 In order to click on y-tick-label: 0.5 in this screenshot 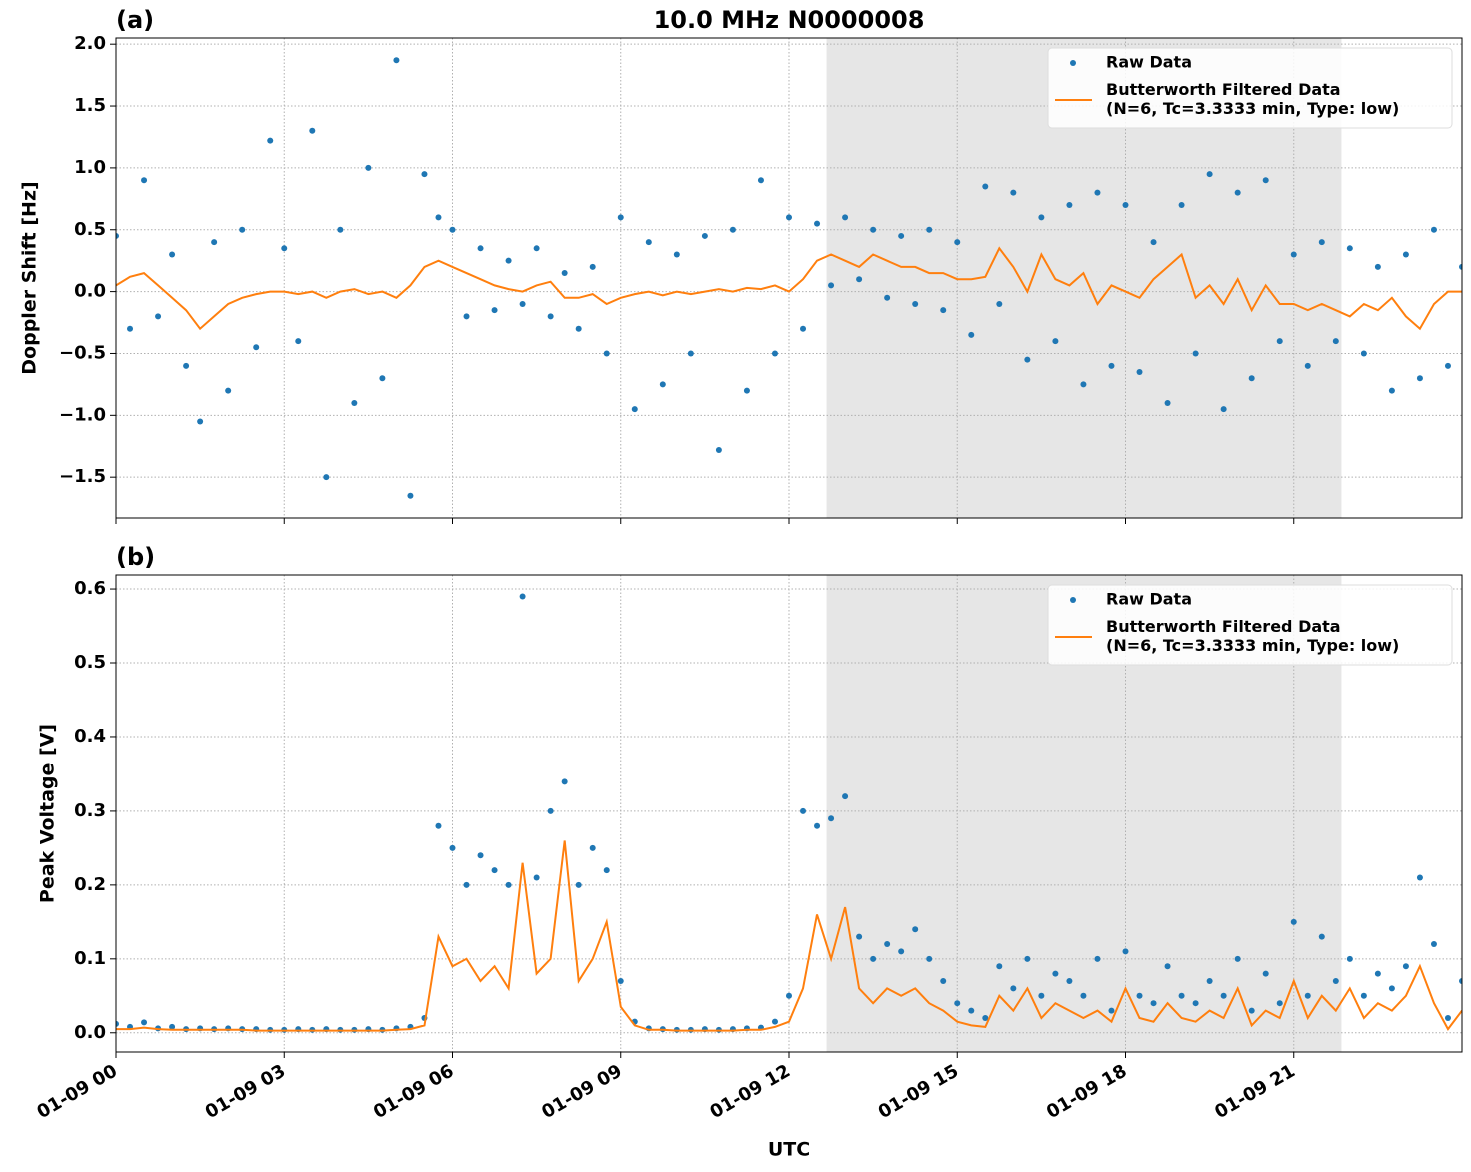, I will do `click(90, 229)`.